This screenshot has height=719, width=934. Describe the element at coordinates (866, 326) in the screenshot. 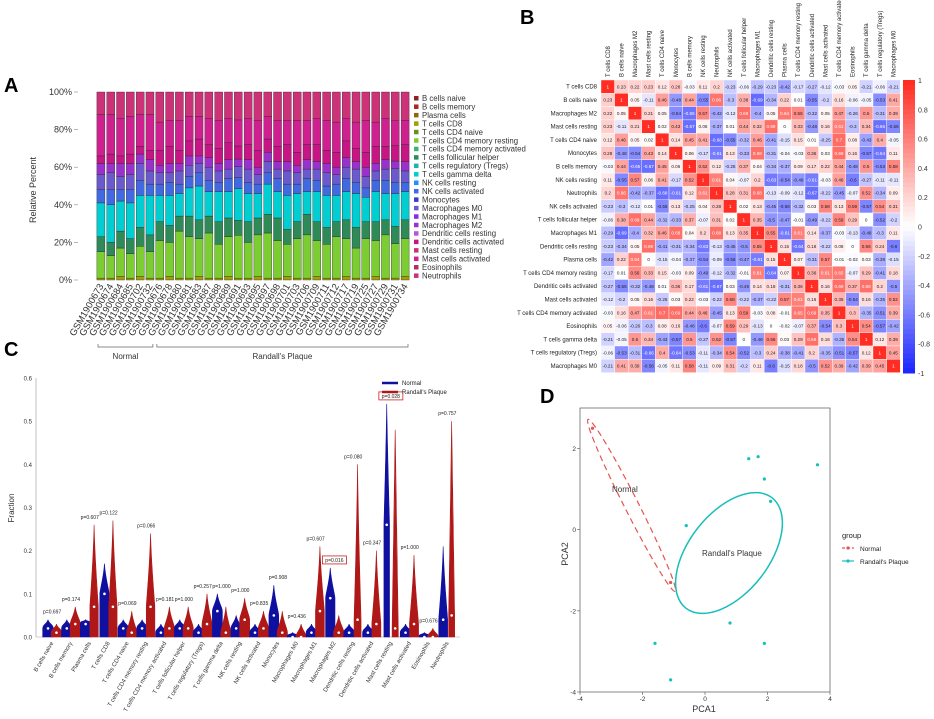

I see `heatmap-value: 0.54` at that location.